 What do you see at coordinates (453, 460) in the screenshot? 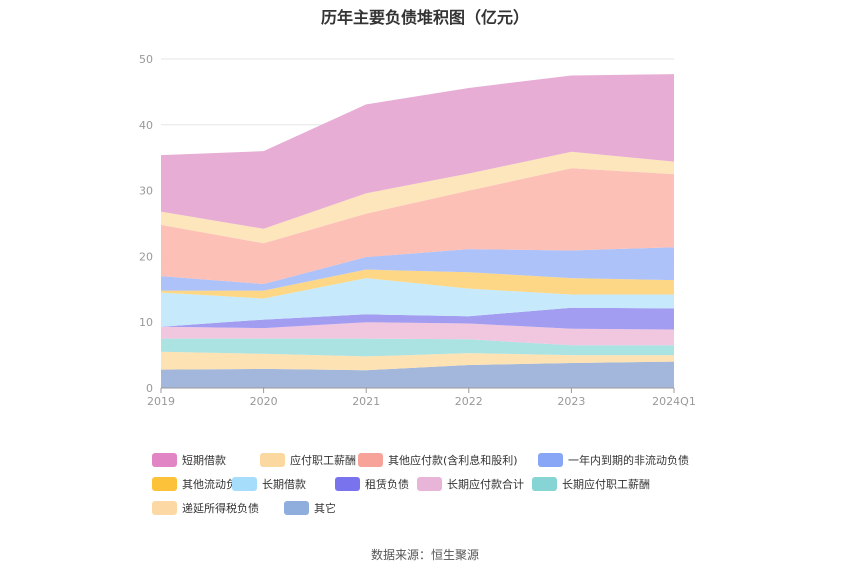
I see `legend-label: 其他应付款(含利息和股利)` at bounding box center [453, 460].